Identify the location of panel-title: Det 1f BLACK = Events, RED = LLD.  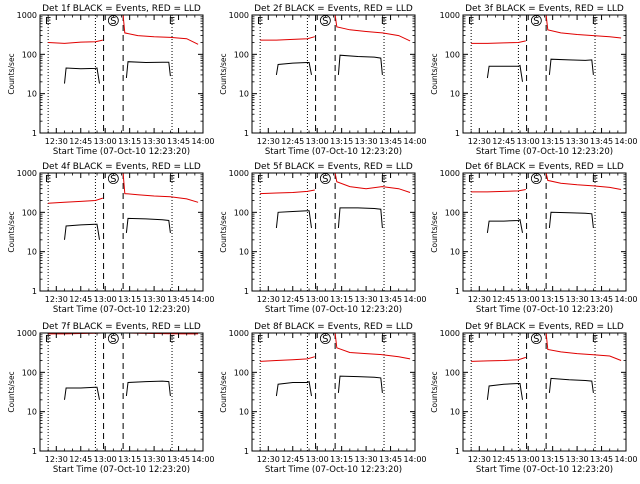
(121, 9).